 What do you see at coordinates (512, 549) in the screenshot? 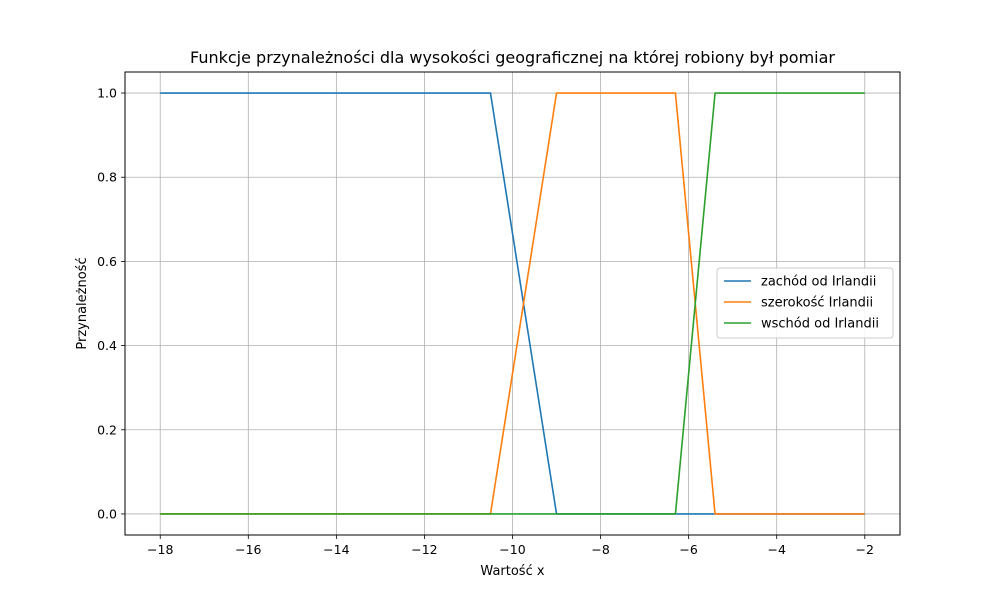
I see `x-tick-label: −10` at bounding box center [512, 549].